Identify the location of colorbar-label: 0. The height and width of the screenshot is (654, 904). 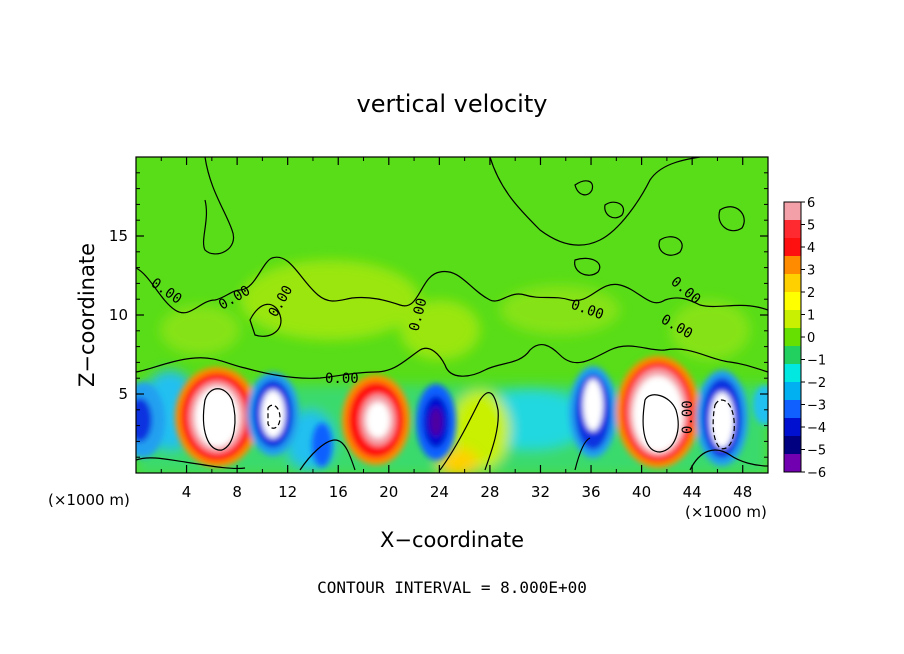
(811, 338).